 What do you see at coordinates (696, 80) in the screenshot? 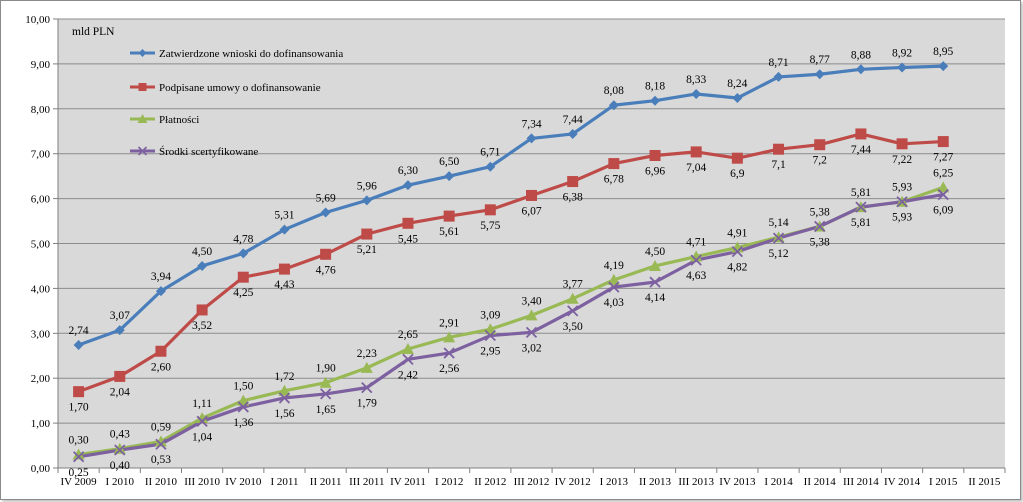
I see `data-label: 8,33` at bounding box center [696, 80].